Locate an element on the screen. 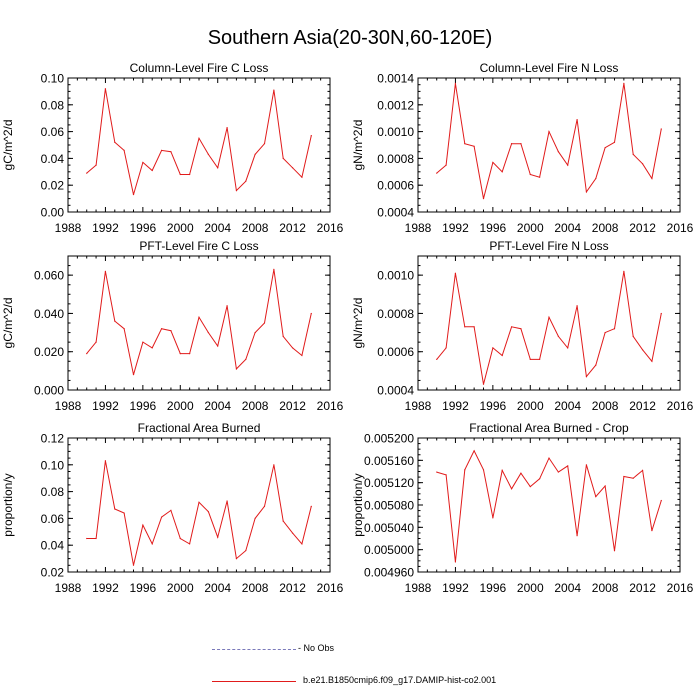  x-tick-label: 2000 is located at coordinates (180, 588).